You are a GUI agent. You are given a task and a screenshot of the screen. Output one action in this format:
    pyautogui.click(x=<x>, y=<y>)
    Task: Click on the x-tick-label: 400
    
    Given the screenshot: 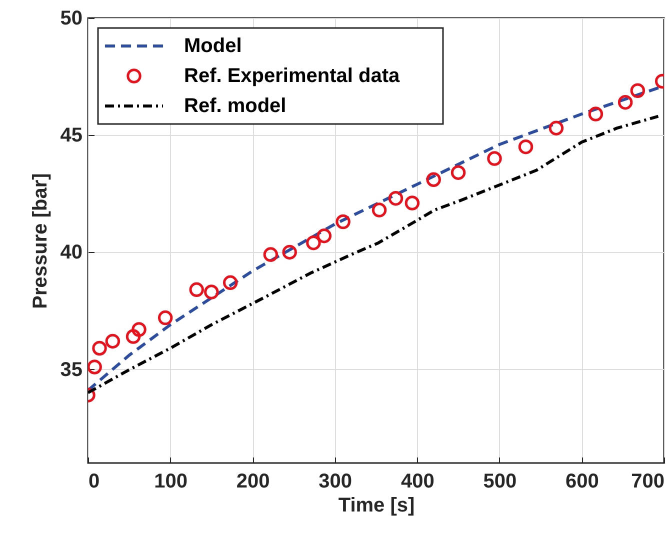 What is the action you would take?
    pyautogui.click(x=417, y=481)
    